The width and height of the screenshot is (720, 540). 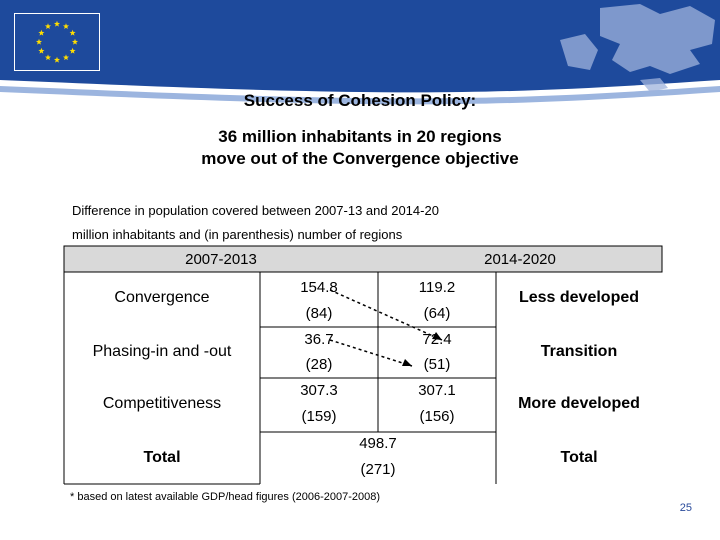 What do you see at coordinates (360, 136) in the screenshot?
I see `subtitle-line-1: 36 million inhabitants in 20 regions` at bounding box center [360, 136].